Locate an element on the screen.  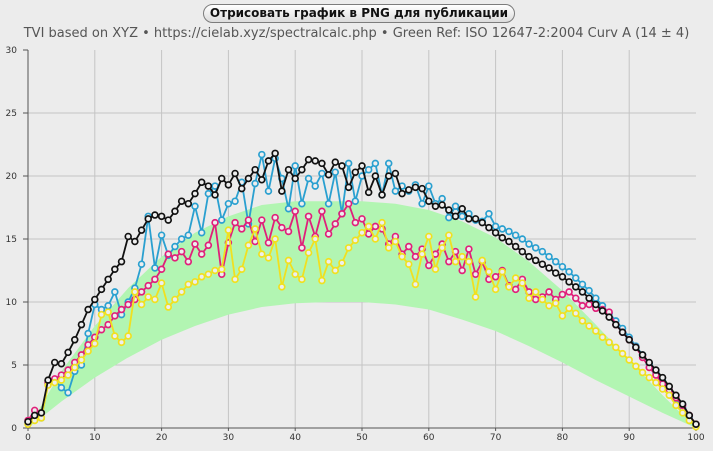
x-tick-label: 40 is located at coordinates (295, 438).